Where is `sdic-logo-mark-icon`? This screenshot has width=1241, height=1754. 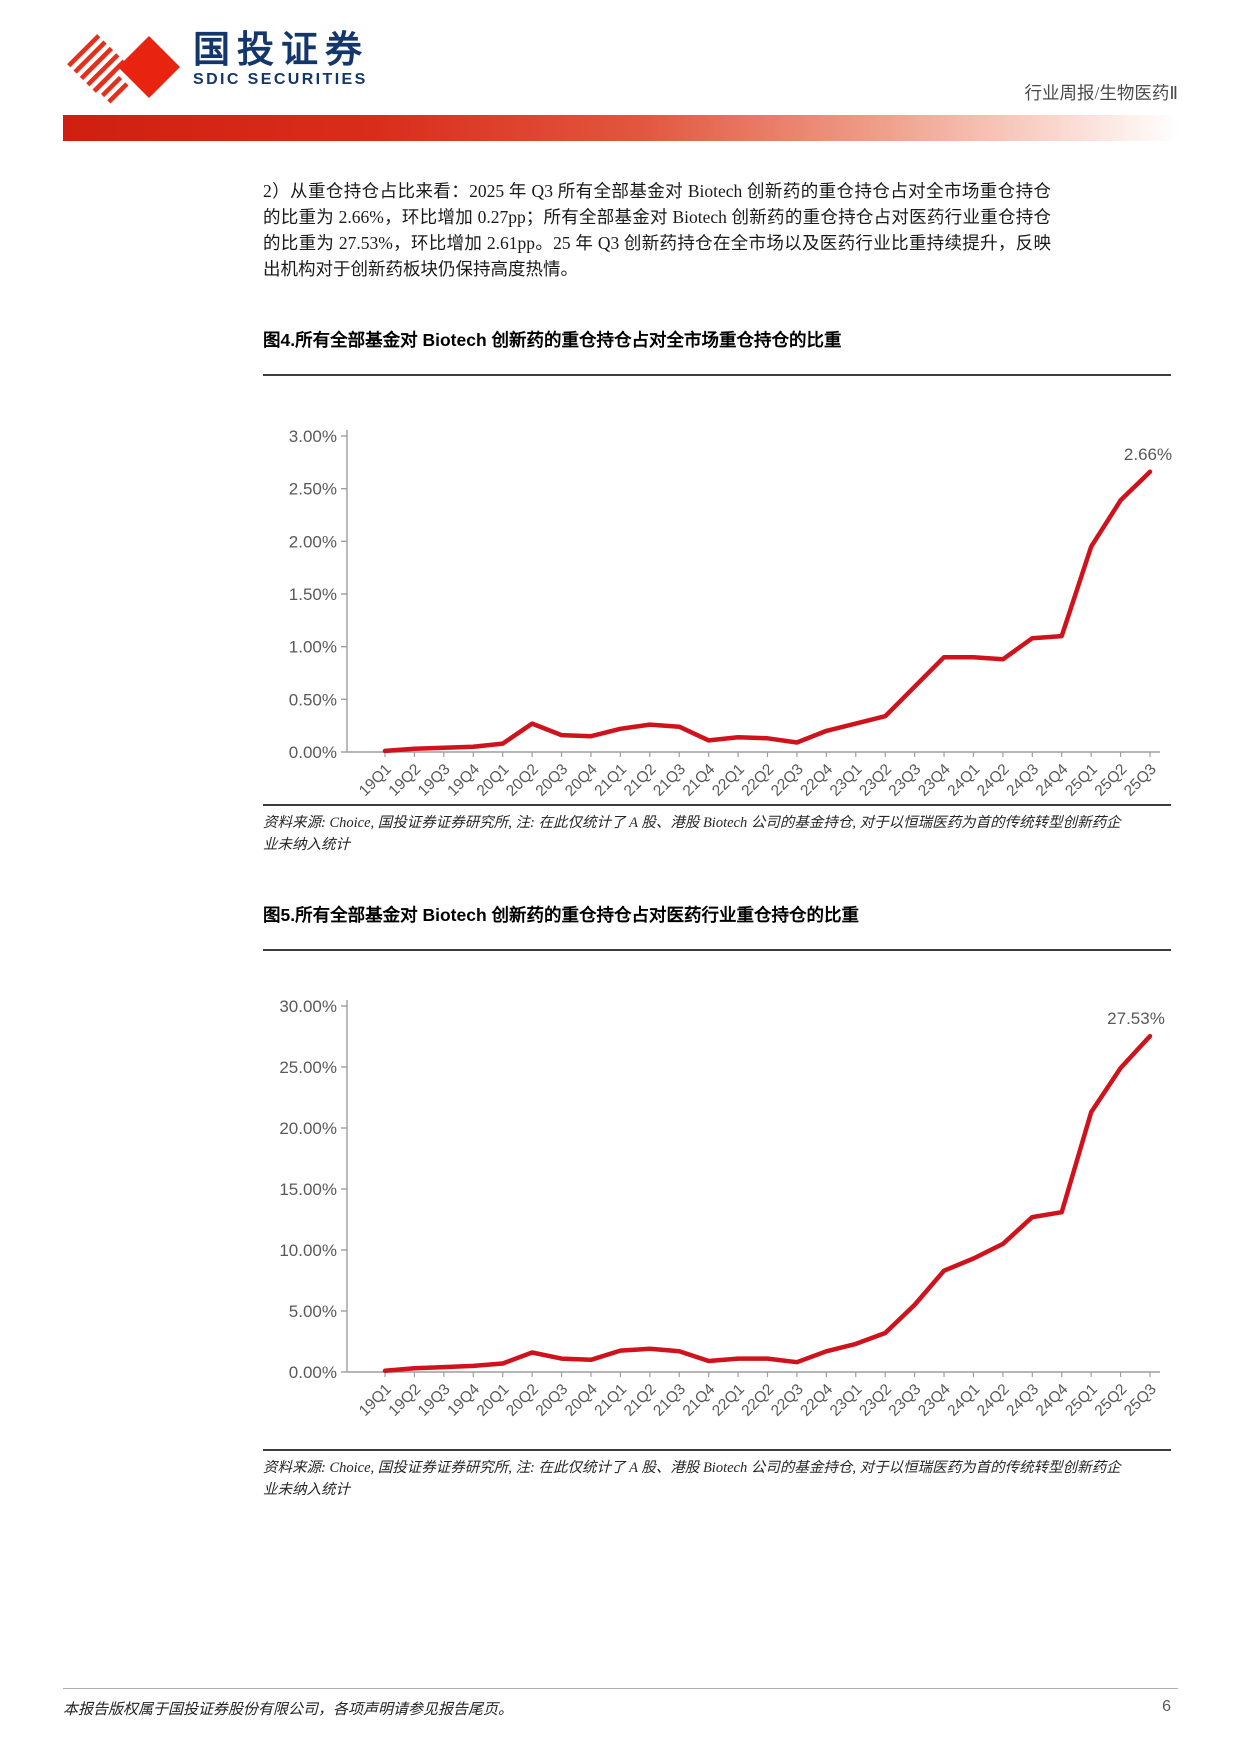 sdic-logo-mark-icon is located at coordinates (123, 70).